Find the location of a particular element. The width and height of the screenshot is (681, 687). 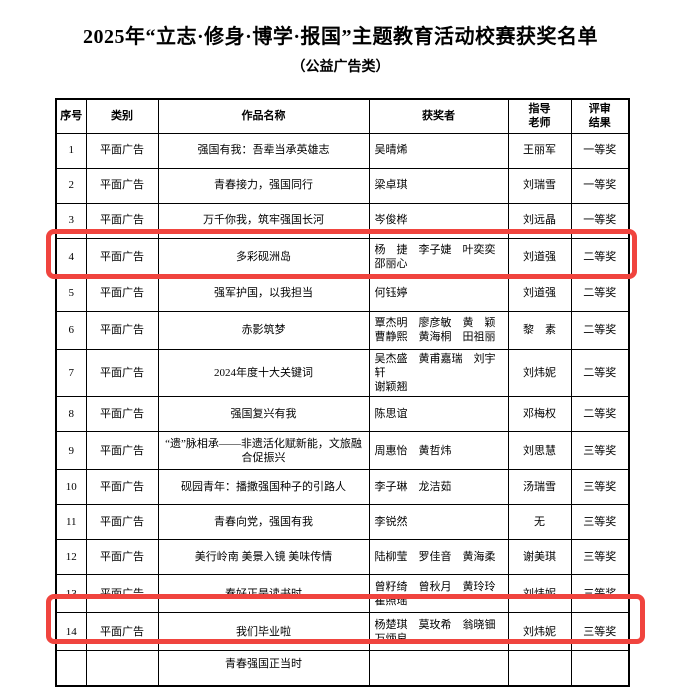

table-row-12: 12 平面广告 美行岭南 美景入镜 美味传情 陆柳莹 罗佳音 黄海柔 谢美琪 三等奖 is located at coordinates (342, 557).